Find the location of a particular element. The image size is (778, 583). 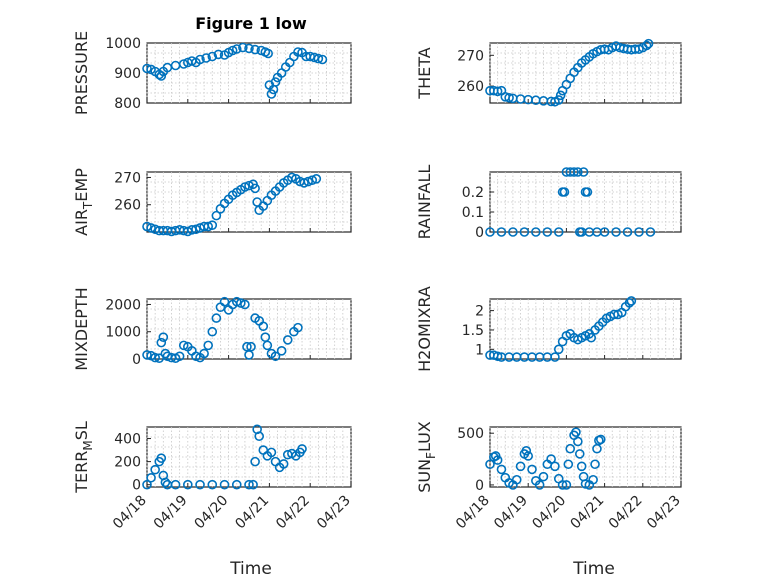

y-axis-label: PRESSURE is located at coordinates (81, 73).